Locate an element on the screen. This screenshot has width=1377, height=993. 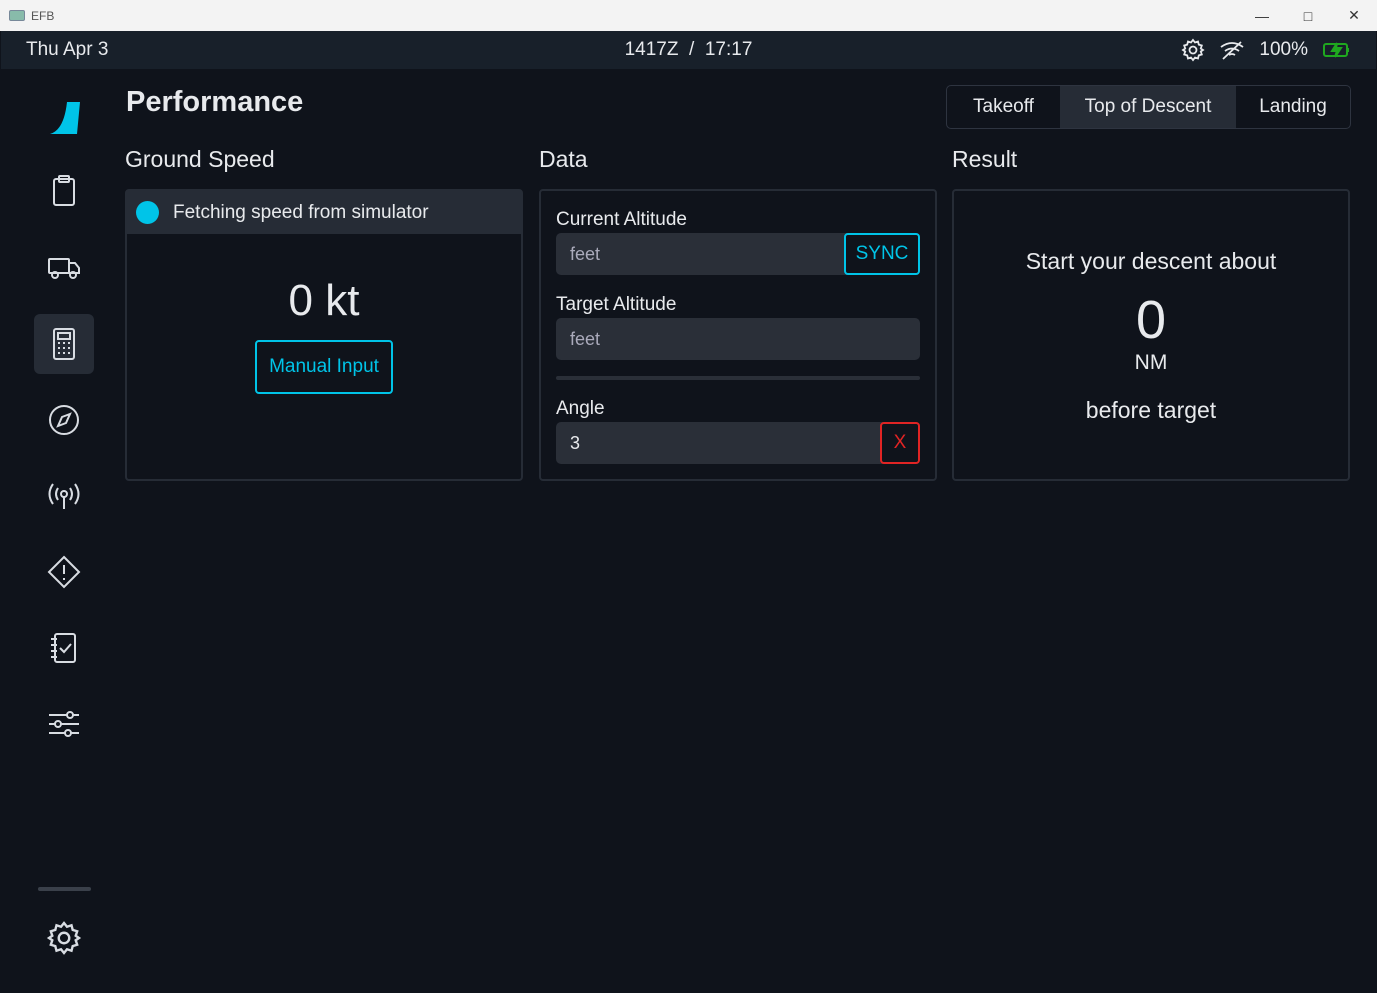
ground-speed-heading: Ground Speed is located at coordinates (200, 159).